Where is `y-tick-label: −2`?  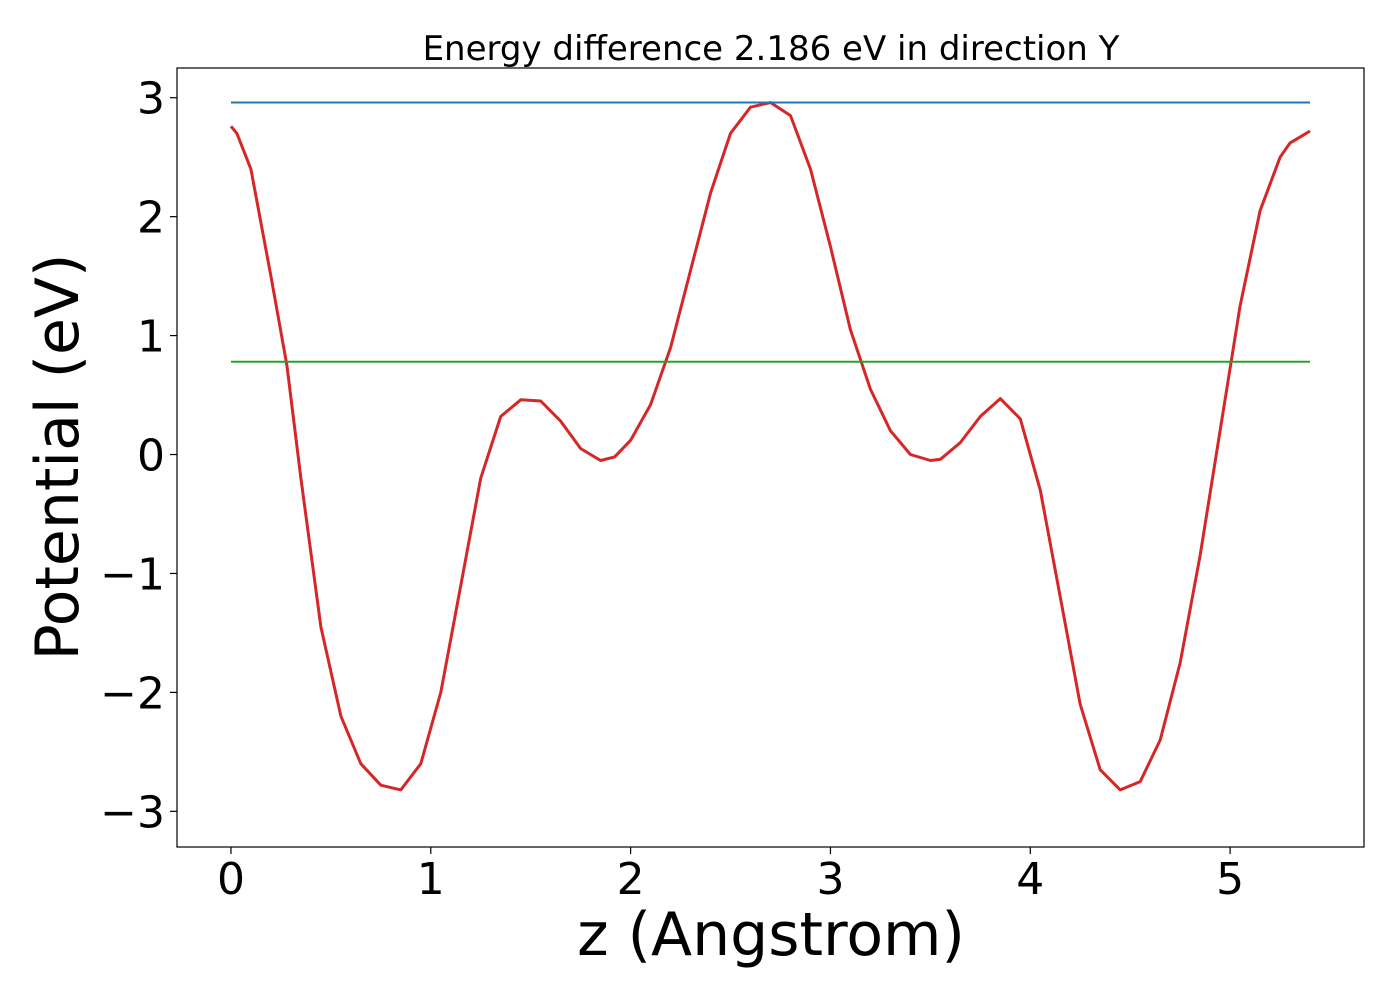 y-tick-label: −2 is located at coordinates (132, 693).